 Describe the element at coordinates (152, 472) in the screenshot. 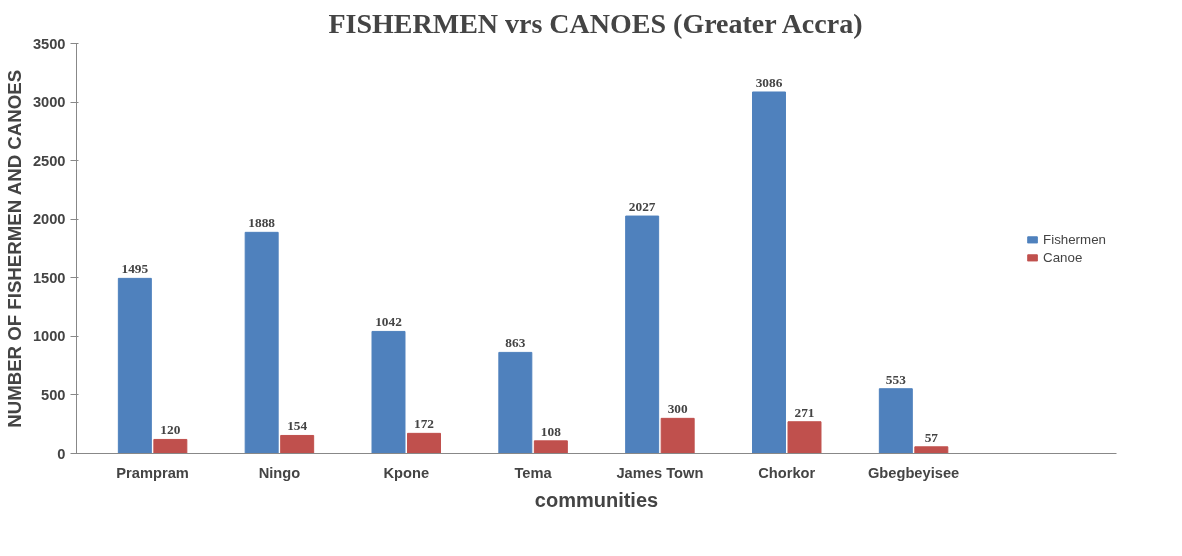

I see `x-tick-label: Prampram` at that location.